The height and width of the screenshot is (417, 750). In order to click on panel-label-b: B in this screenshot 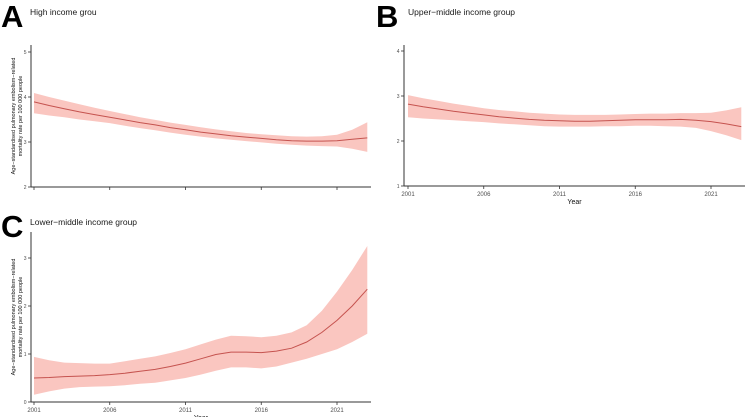, I will do `click(387, 17)`.